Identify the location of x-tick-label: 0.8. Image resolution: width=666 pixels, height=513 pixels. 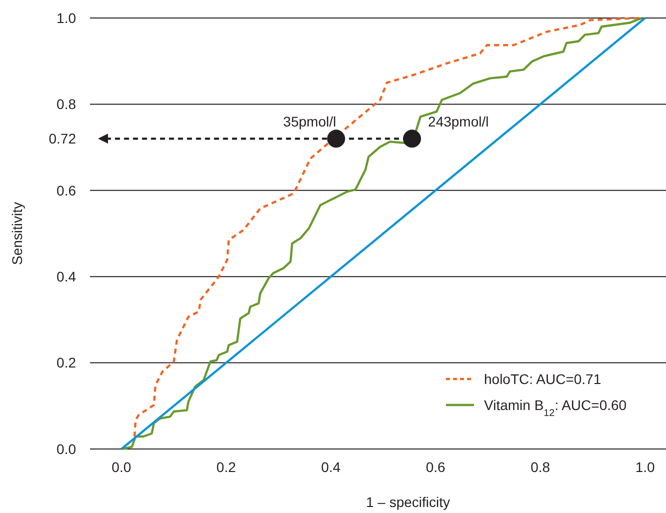
(540, 467).